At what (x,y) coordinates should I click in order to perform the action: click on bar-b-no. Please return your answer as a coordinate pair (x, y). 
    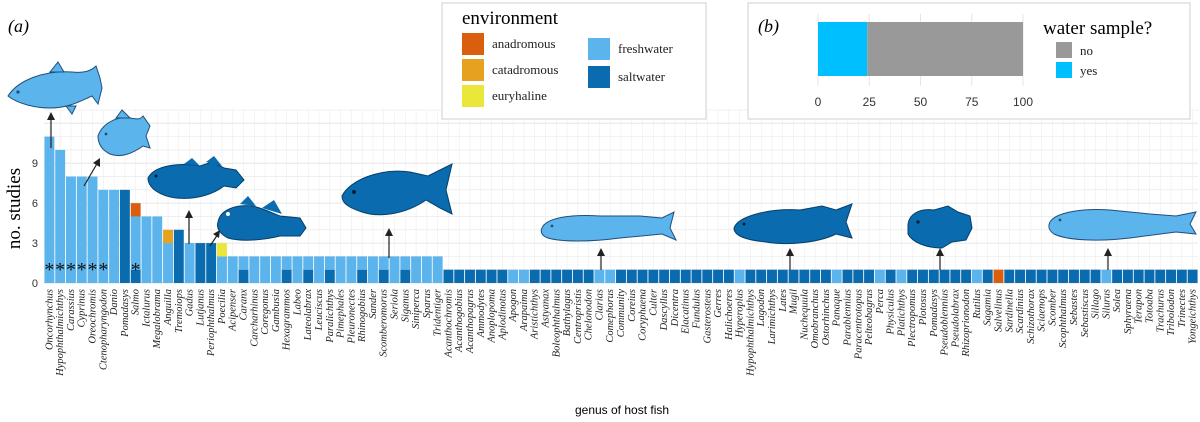
    Looking at the image, I should click on (945, 49).